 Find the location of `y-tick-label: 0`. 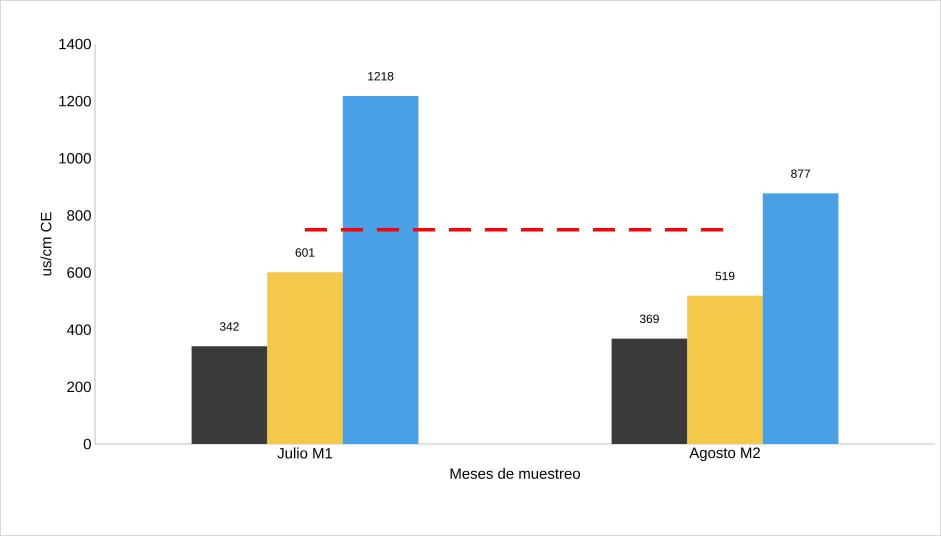

y-tick-label: 0 is located at coordinates (87, 444).